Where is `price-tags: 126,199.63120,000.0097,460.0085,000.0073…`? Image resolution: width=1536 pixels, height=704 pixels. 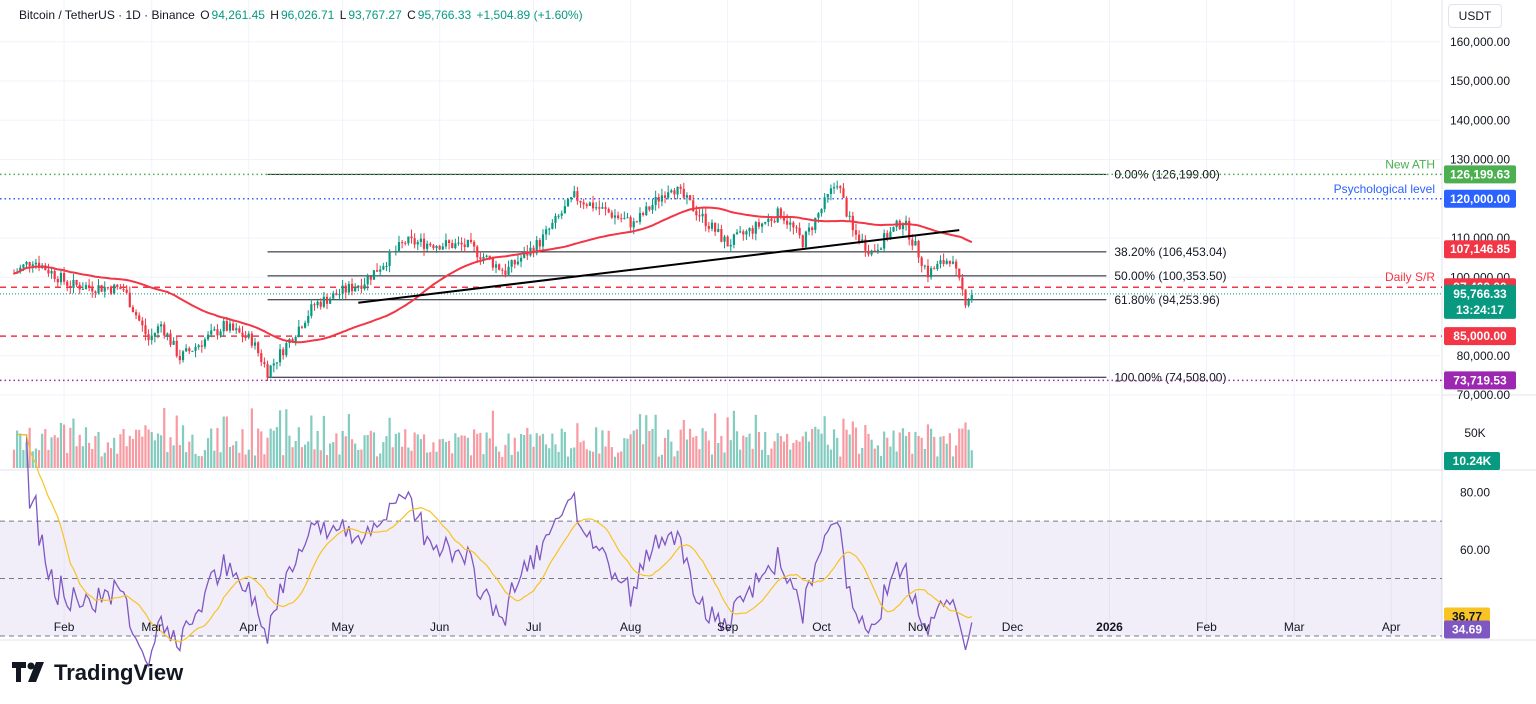
price-tags: 126,199.63120,000.0097,460.0085,000.0073… is located at coordinates (1480, 402).